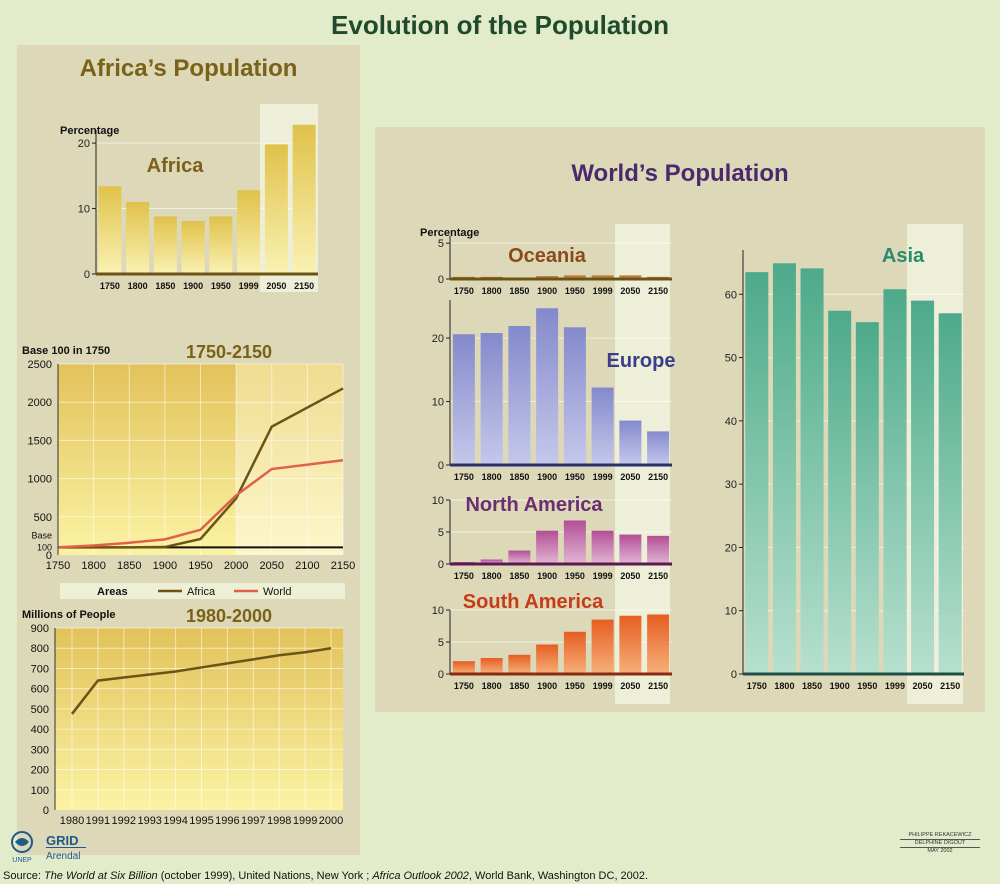  I want to click on oceania-share-ytick-label: 5, so click(441, 244).